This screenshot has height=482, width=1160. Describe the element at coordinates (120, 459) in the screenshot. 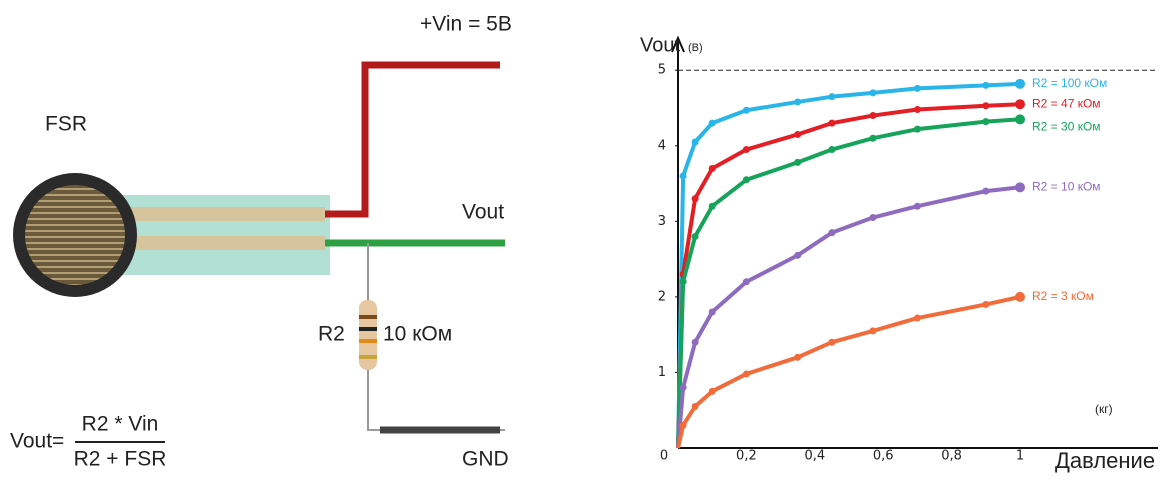

I see `formula-denominator: R2 + FSR` at that location.